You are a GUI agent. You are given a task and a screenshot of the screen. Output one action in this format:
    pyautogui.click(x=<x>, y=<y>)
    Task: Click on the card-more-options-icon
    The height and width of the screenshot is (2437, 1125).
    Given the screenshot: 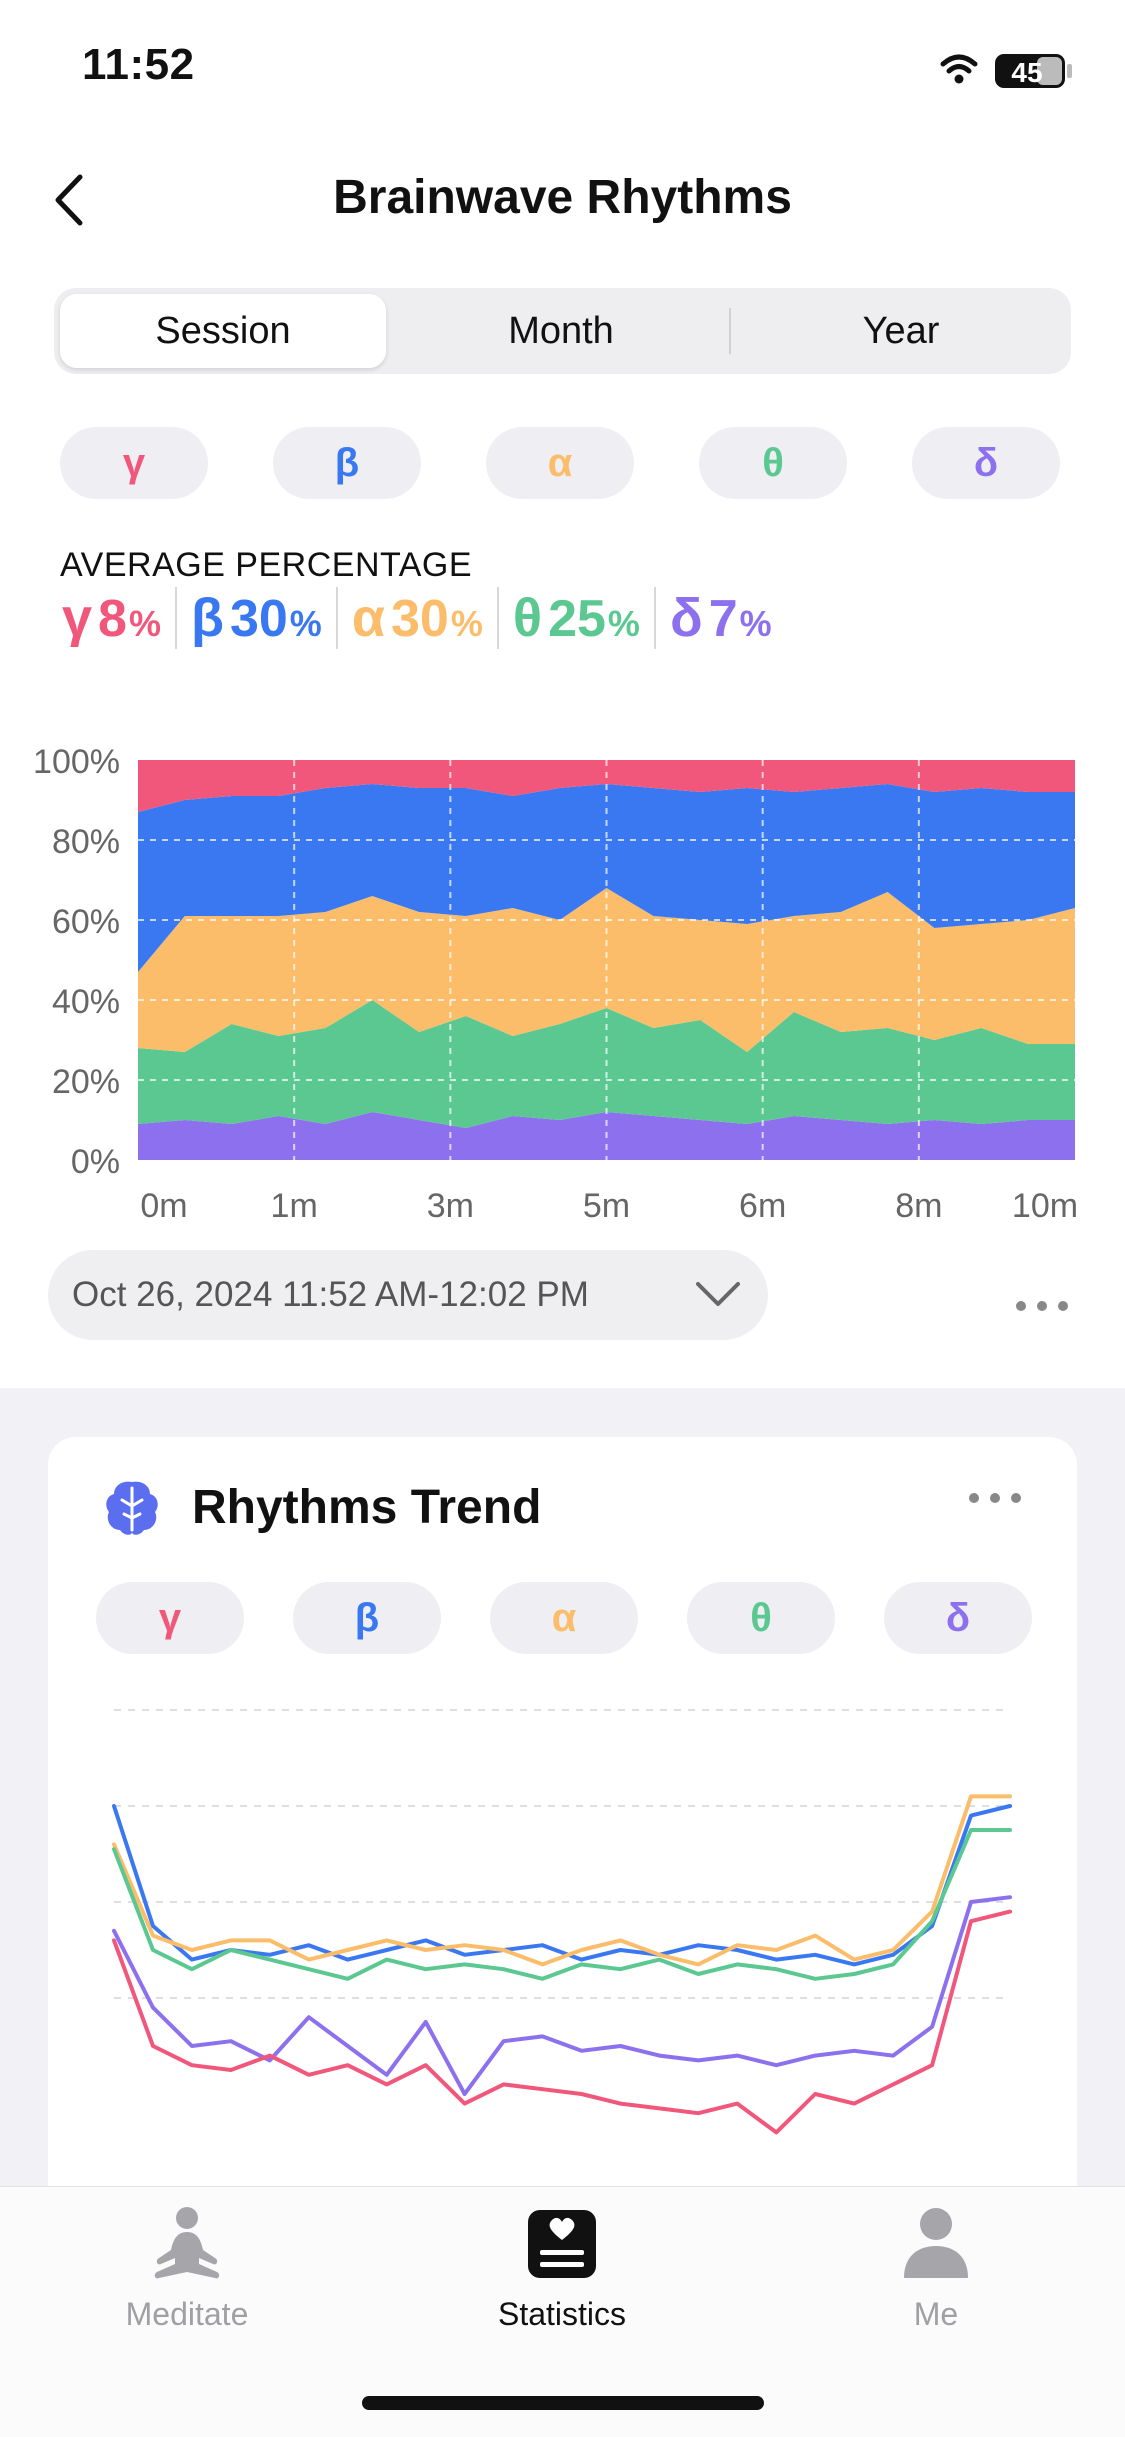 What is the action you would take?
    pyautogui.click(x=995, y=1498)
    